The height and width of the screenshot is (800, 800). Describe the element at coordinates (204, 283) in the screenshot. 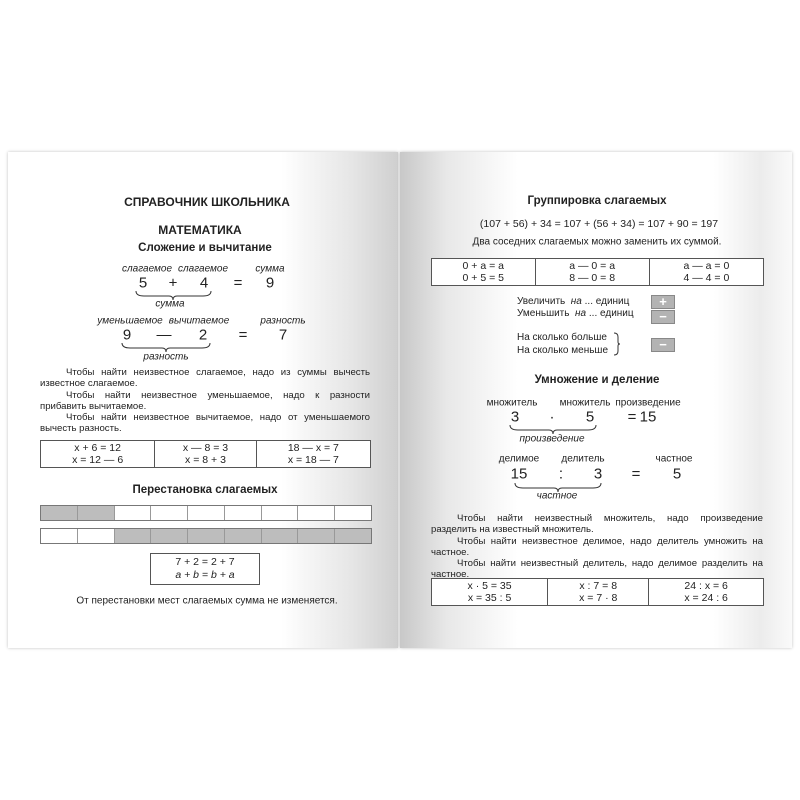

I see `operand: 4` at that location.